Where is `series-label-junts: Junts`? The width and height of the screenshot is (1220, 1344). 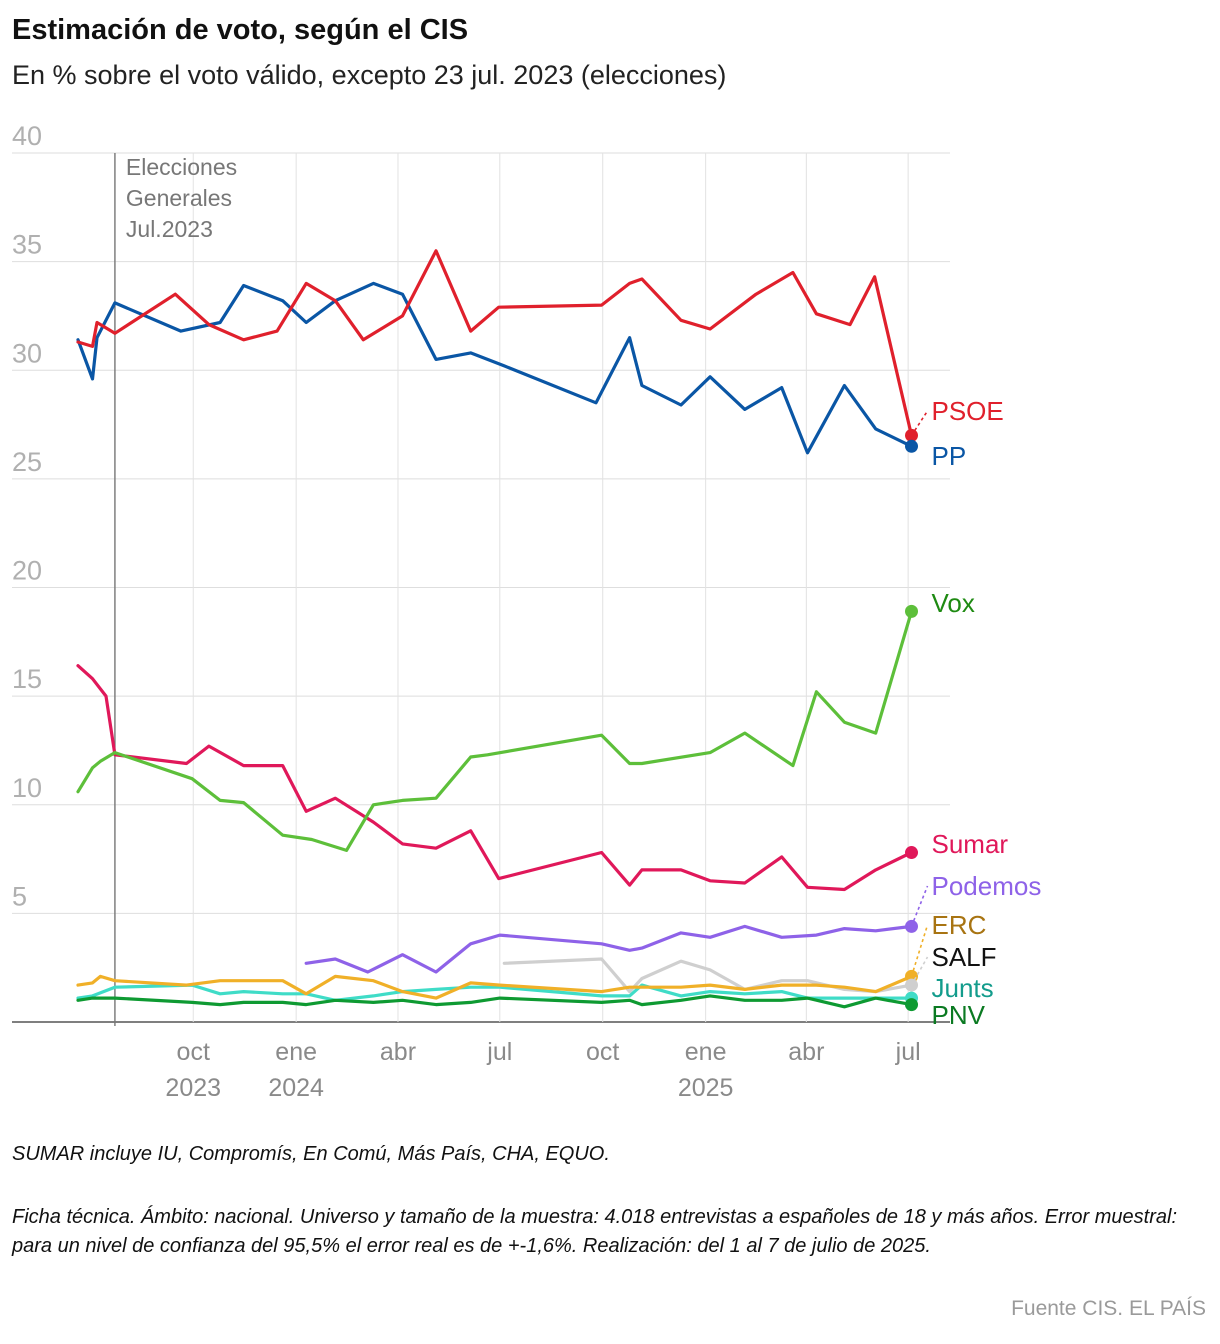
series-label-junts: Junts is located at coordinates (963, 988).